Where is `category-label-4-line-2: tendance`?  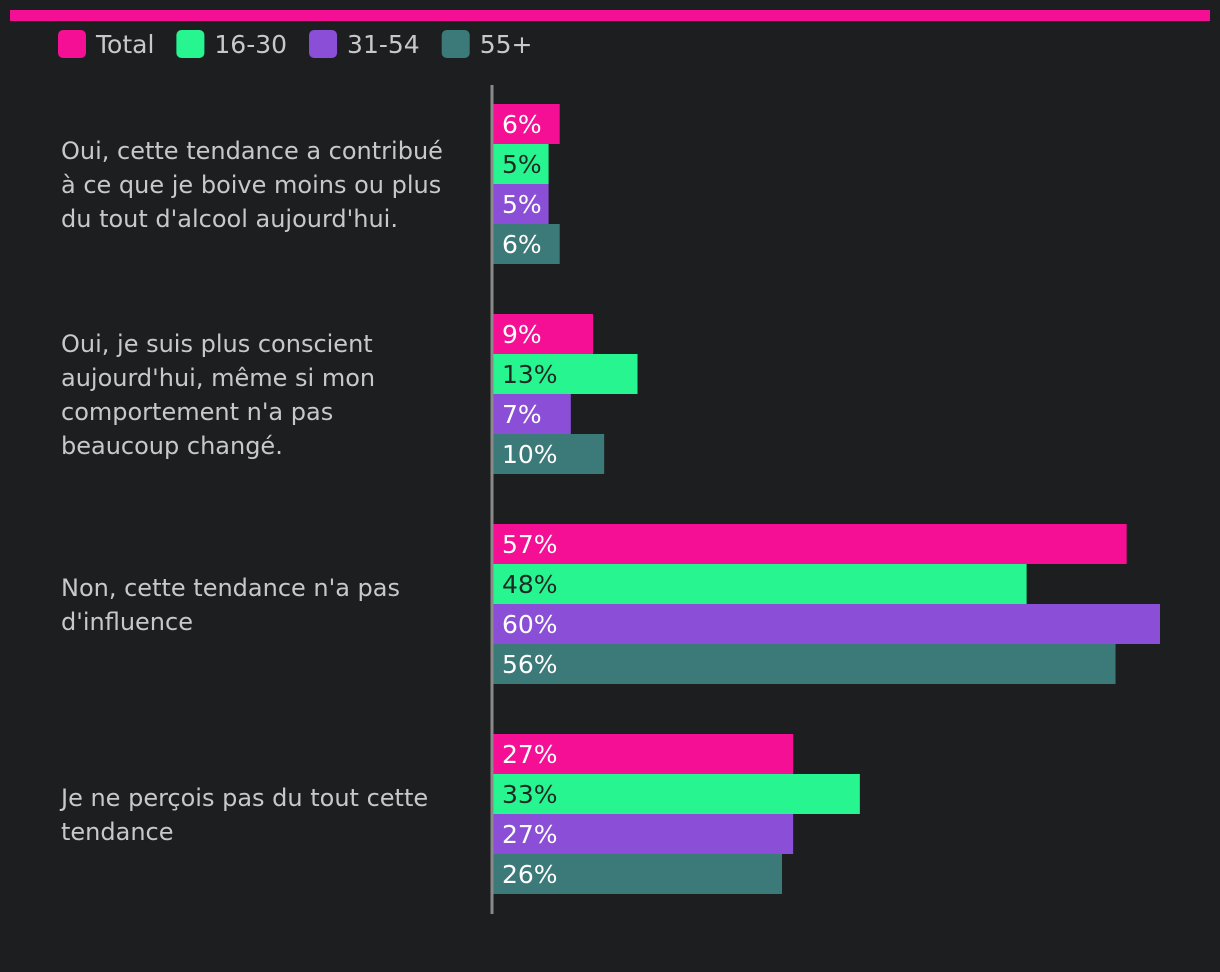 category-label-4-line-2: tendance is located at coordinates (117, 832).